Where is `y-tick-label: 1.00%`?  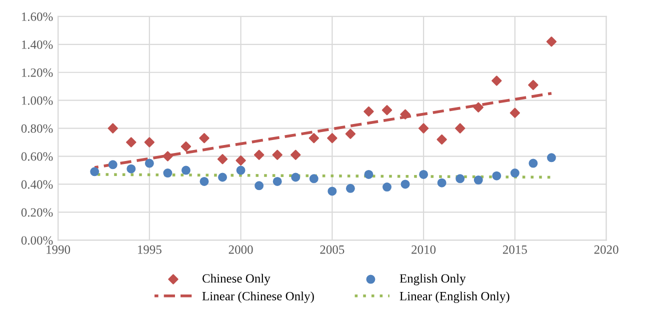
y-tick-label: 1.00% is located at coordinates (37, 100).